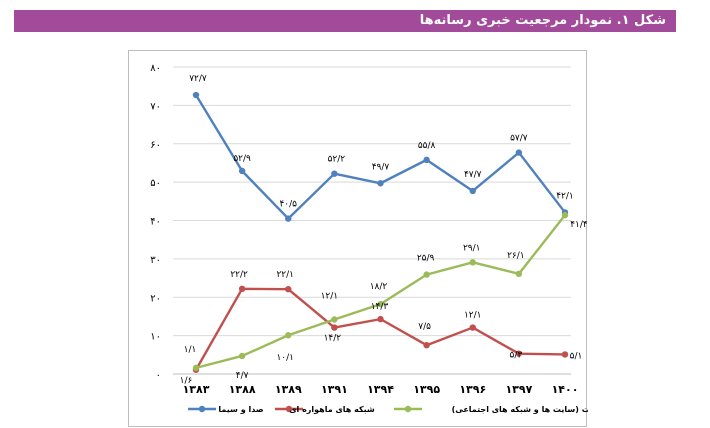 This screenshot has width=710, height=428. What do you see at coordinates (242, 159) in the screenshot?
I see `data-label: ۵۲/۹` at bounding box center [242, 159].